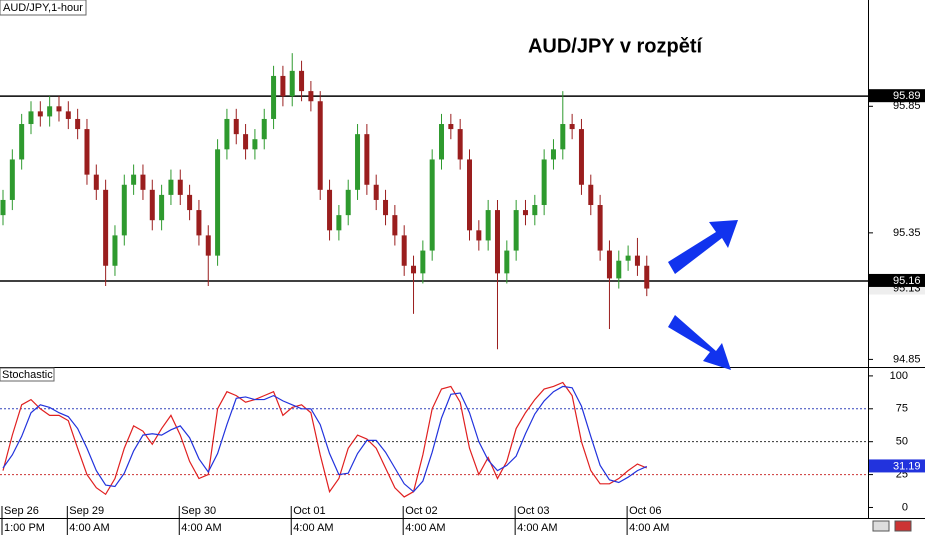 This screenshot has width=925, height=540. I want to click on x-date-label: Sep 29, so click(86, 511).